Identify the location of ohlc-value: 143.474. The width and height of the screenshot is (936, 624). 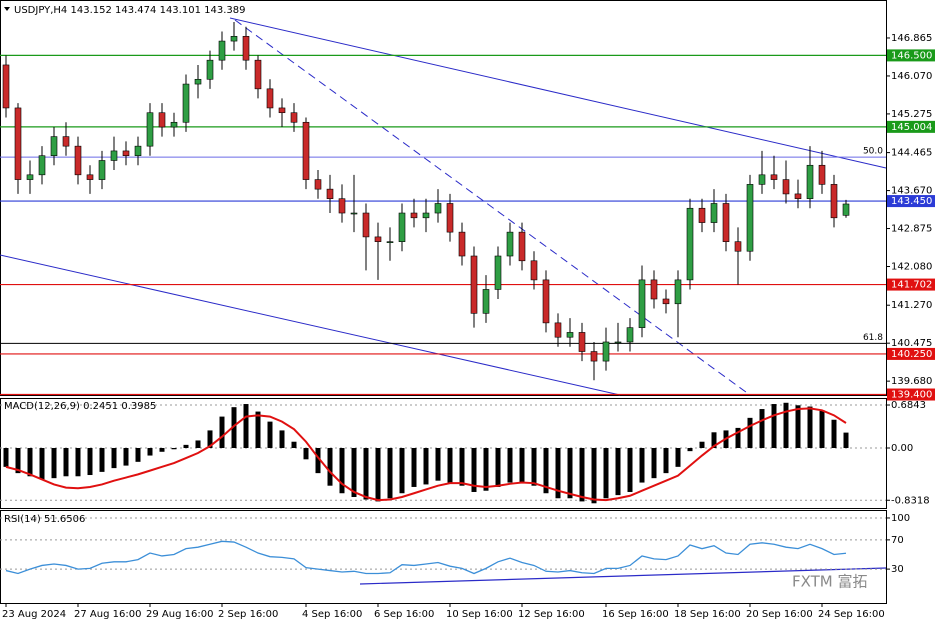
(135, 10).